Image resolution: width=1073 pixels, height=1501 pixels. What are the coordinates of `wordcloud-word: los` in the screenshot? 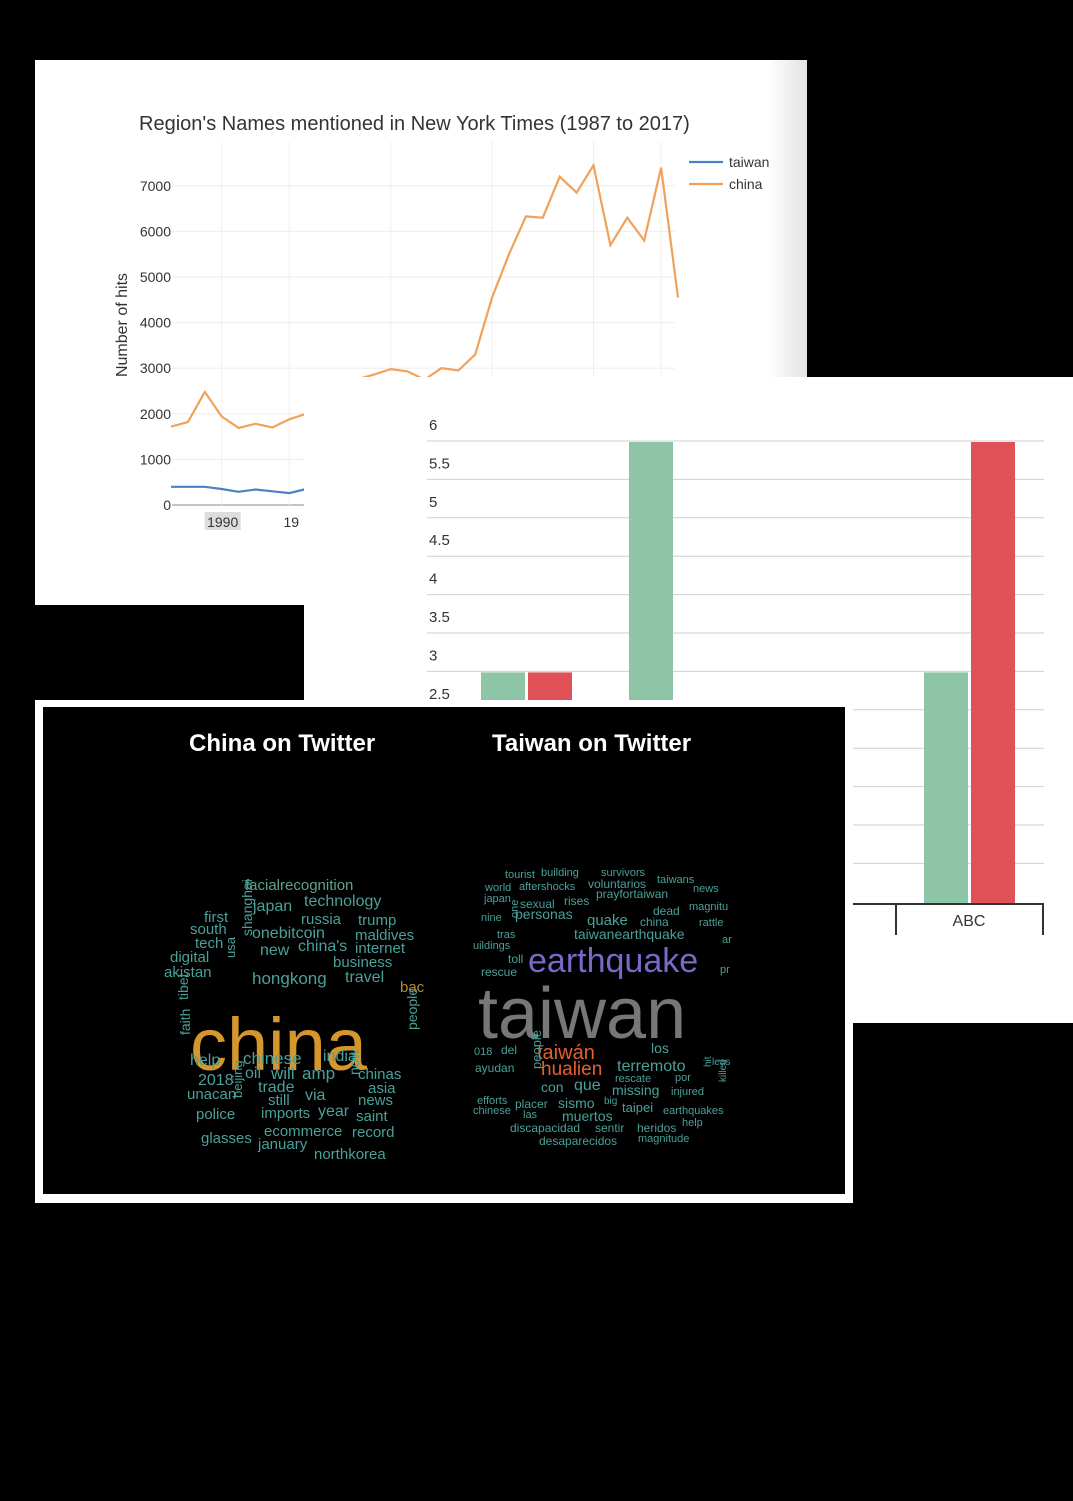 It's located at (660, 1048).